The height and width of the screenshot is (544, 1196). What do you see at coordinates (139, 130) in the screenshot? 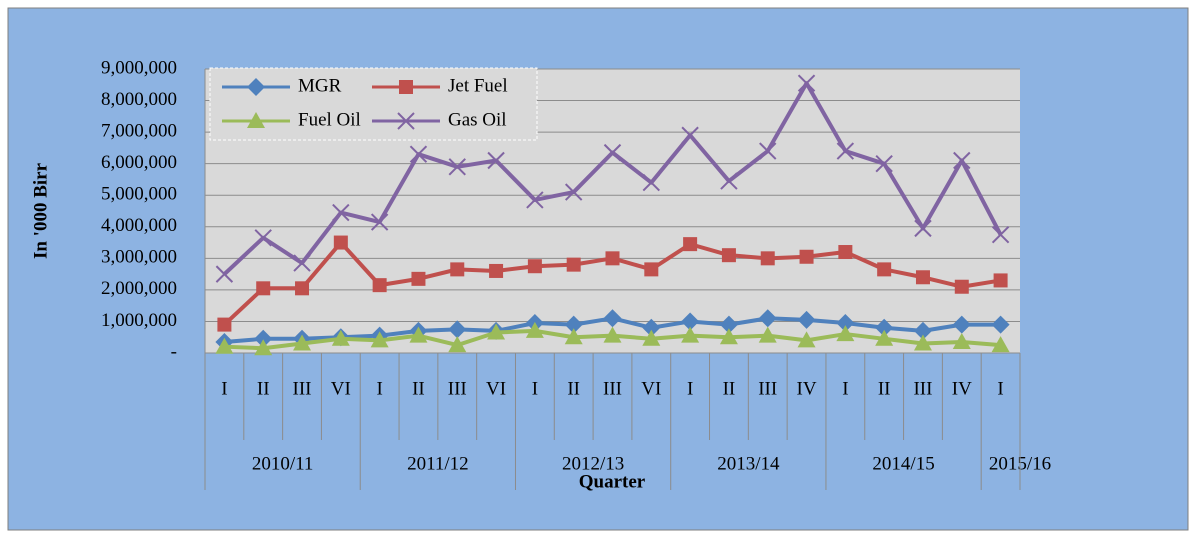
I see `y-tick-label: 7,000,000` at bounding box center [139, 130].